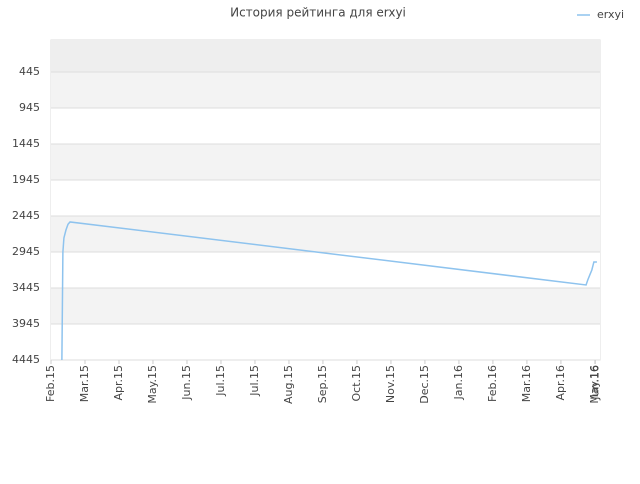 The image size is (640, 484). What do you see at coordinates (610, 14) in the screenshot?
I see `legend-label: erxyi` at bounding box center [610, 14].